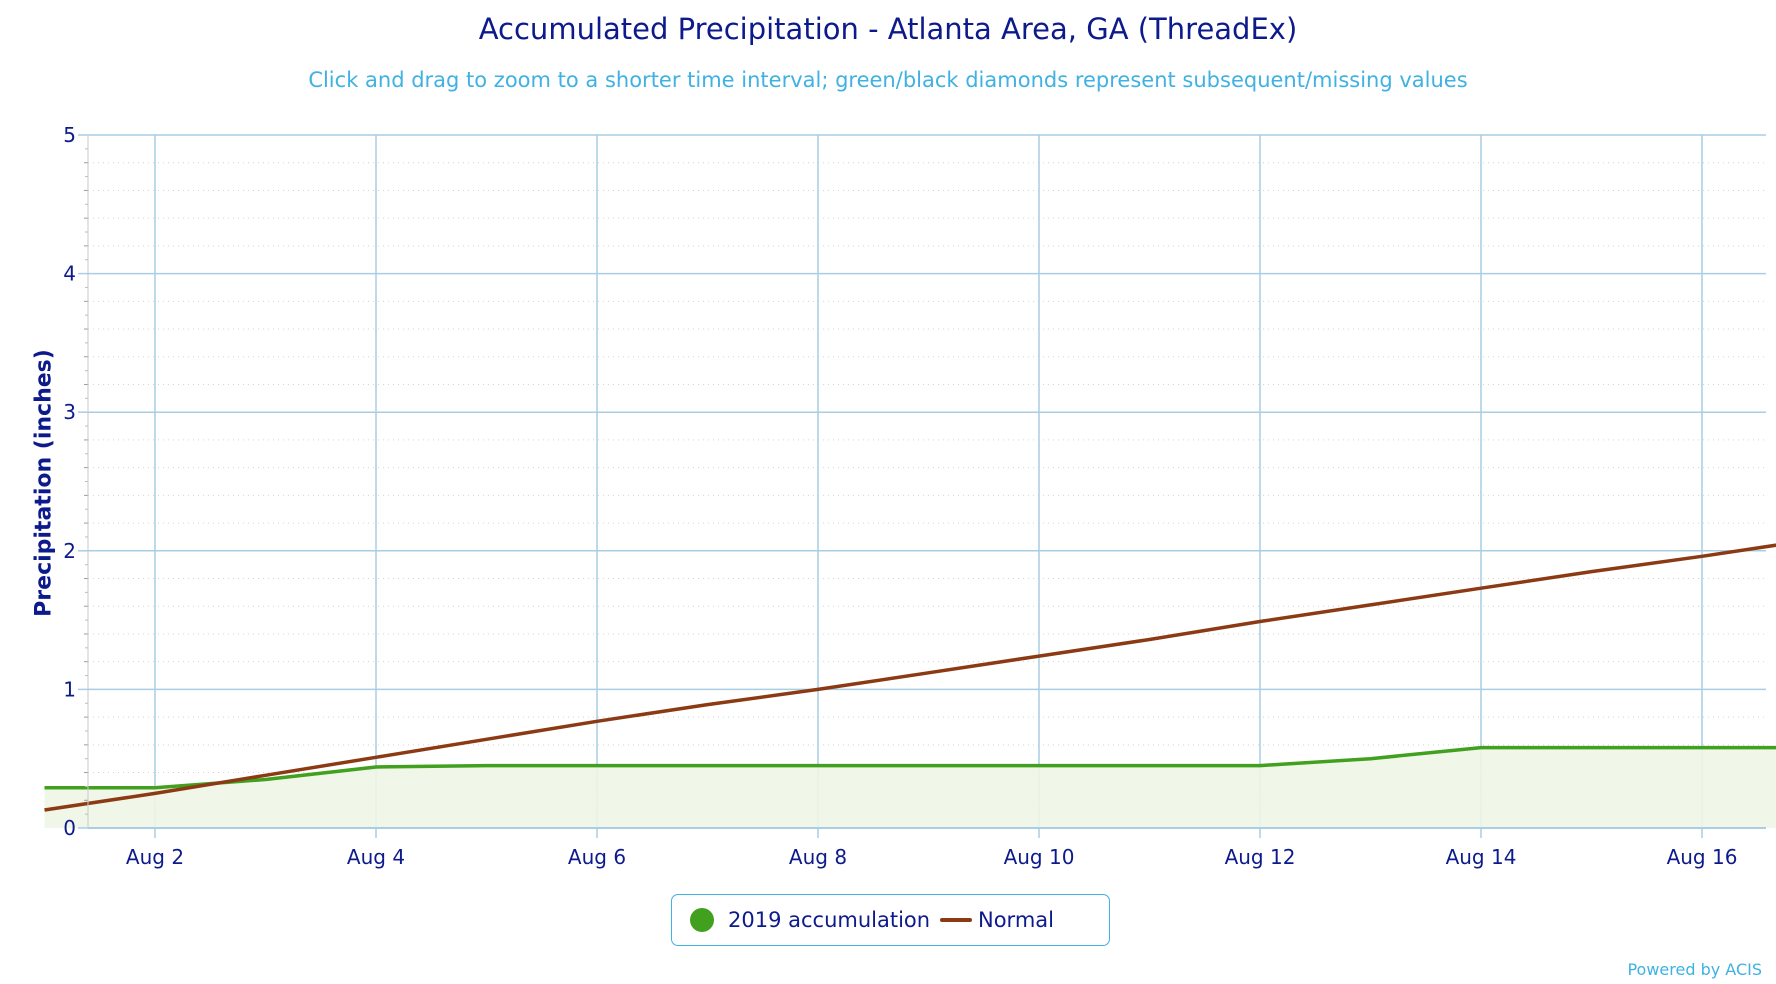  What do you see at coordinates (1260, 857) in the screenshot?
I see `x-tick-label: Aug 12` at bounding box center [1260, 857].